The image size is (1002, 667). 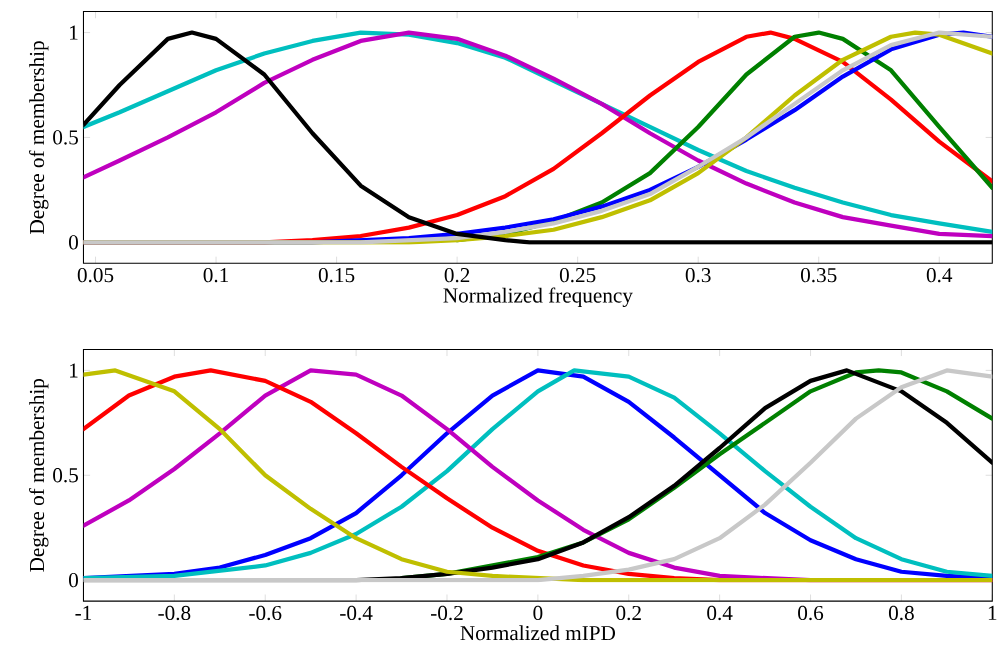 I want to click on x-tick-label: 1, so click(x=992, y=612).